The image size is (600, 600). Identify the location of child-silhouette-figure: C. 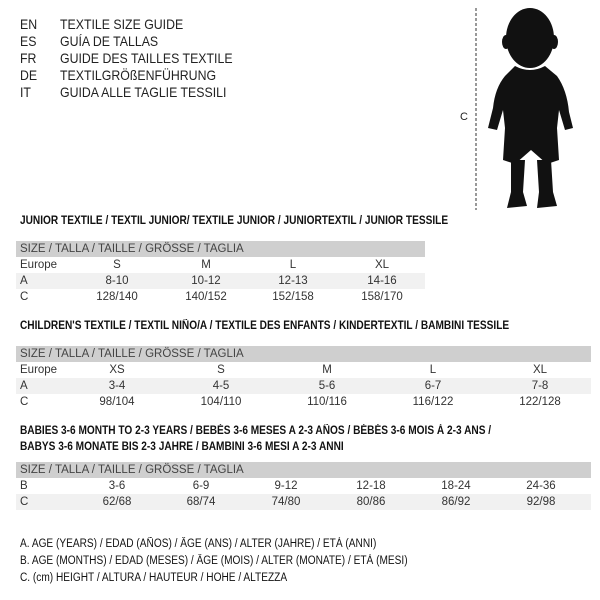
(516, 109).